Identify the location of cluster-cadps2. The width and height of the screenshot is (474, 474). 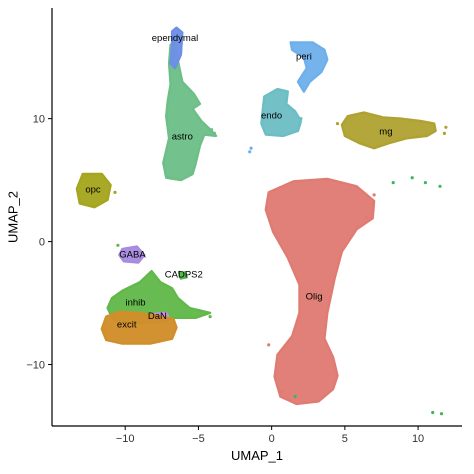
(183, 275).